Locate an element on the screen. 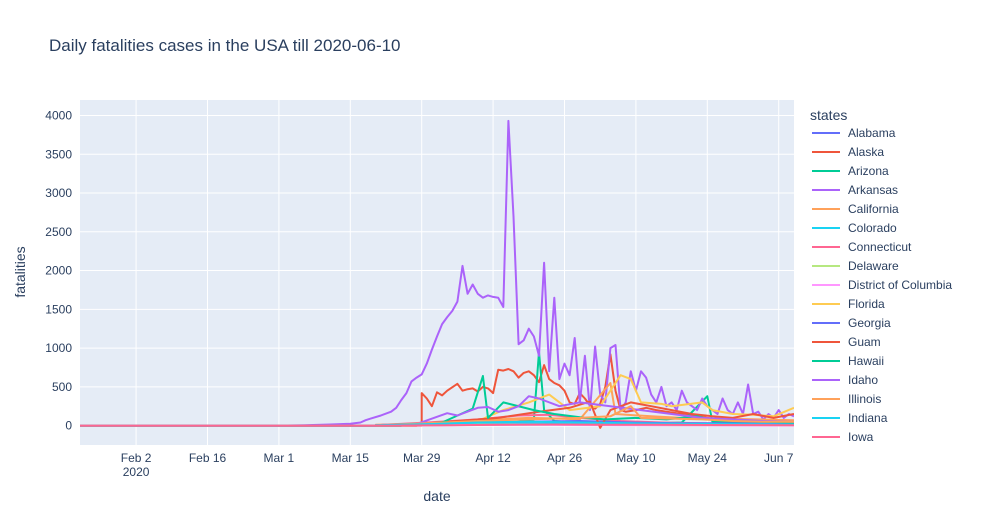 The image size is (985, 525). legend-title: states is located at coordinates (828, 115).